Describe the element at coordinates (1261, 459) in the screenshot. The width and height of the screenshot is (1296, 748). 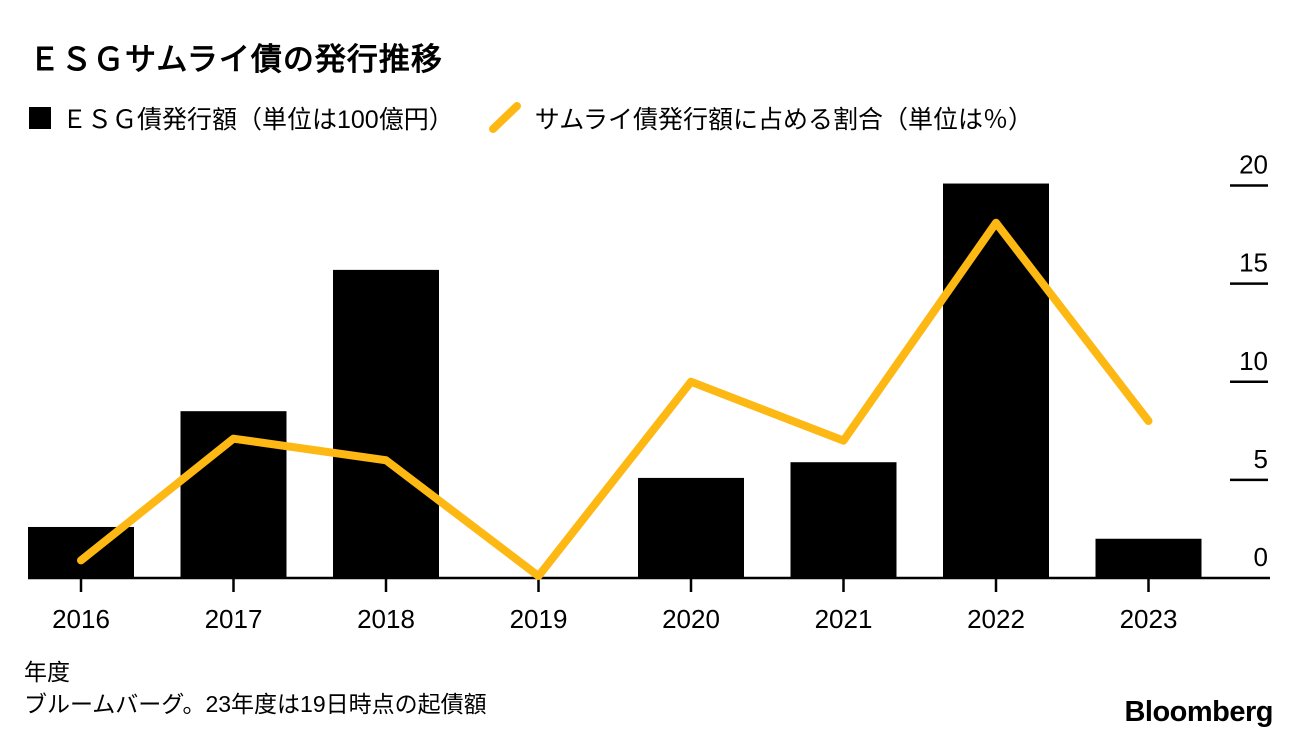
I see `y-tick-label-5: 5` at that location.